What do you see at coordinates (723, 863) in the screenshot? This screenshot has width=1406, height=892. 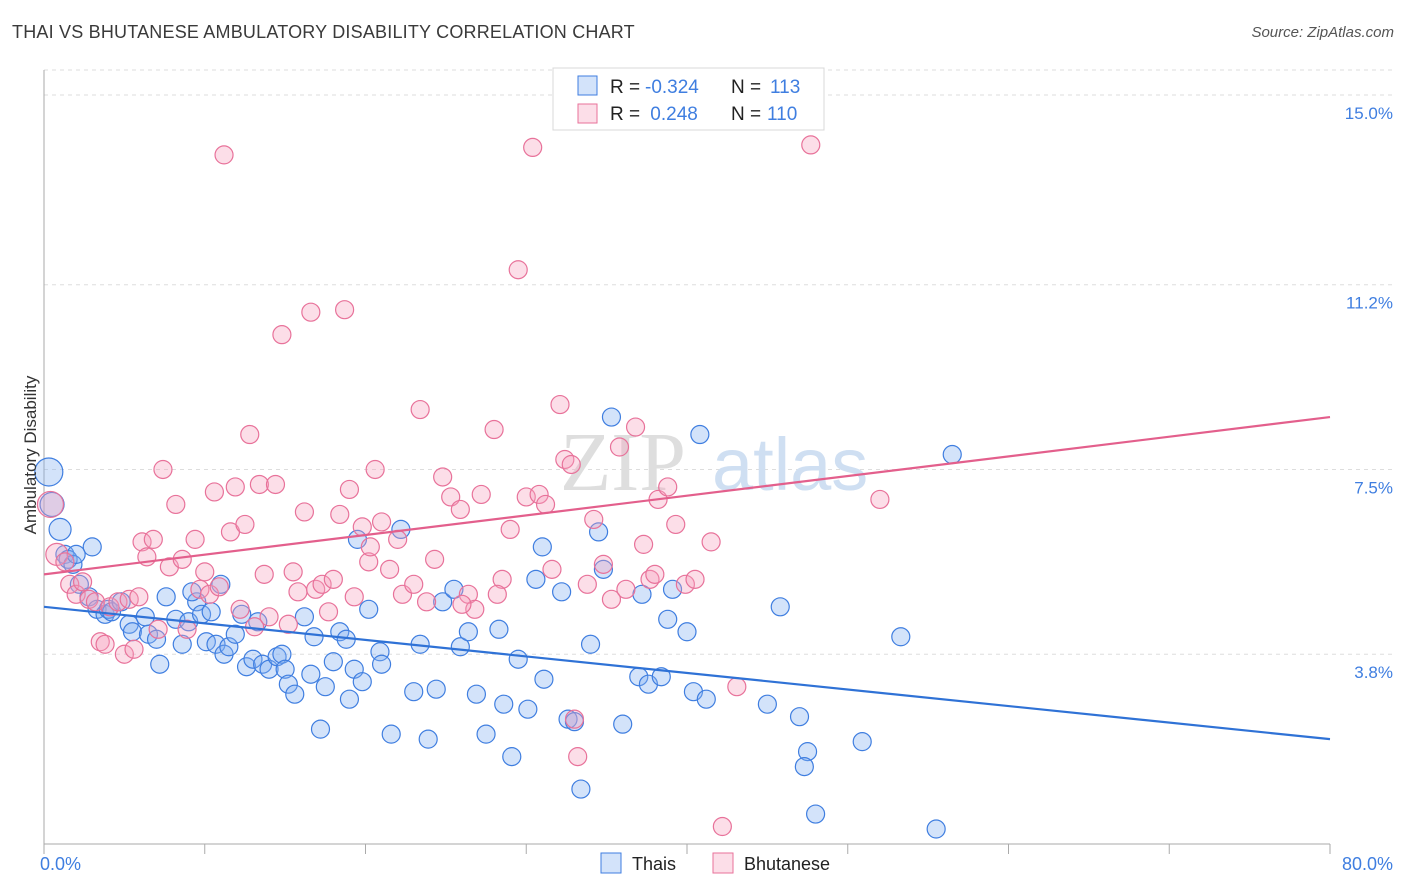 I see `legend-bottom-swatch-bhutanese` at bounding box center [723, 863].